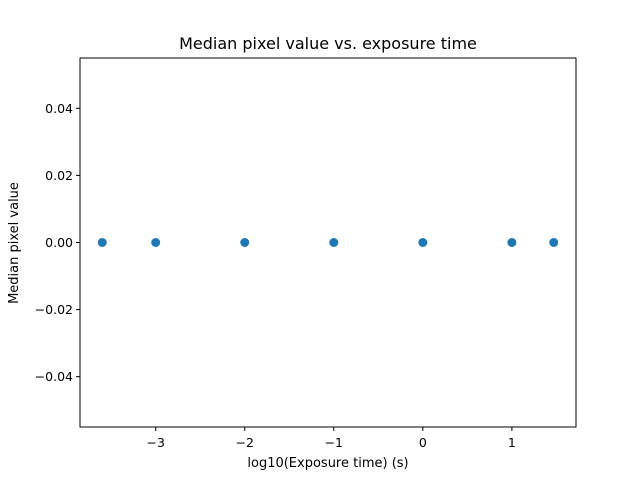 This screenshot has width=640, height=480. Describe the element at coordinates (54, 309) in the screenshot. I see `y-tick-label: −0.02` at that location.